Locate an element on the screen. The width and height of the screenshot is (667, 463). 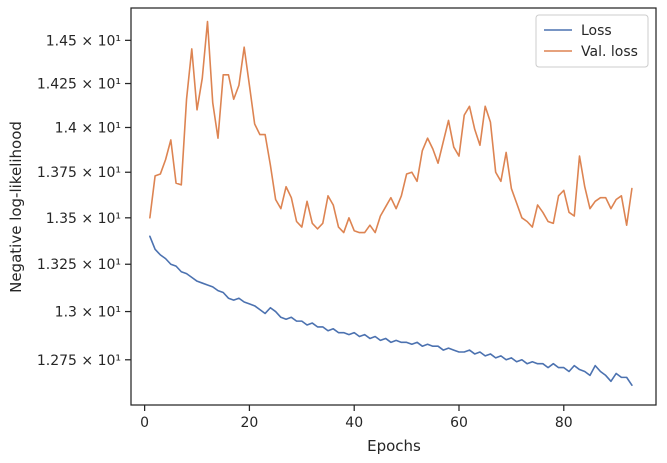
legend-label: Val. loss is located at coordinates (609, 52).